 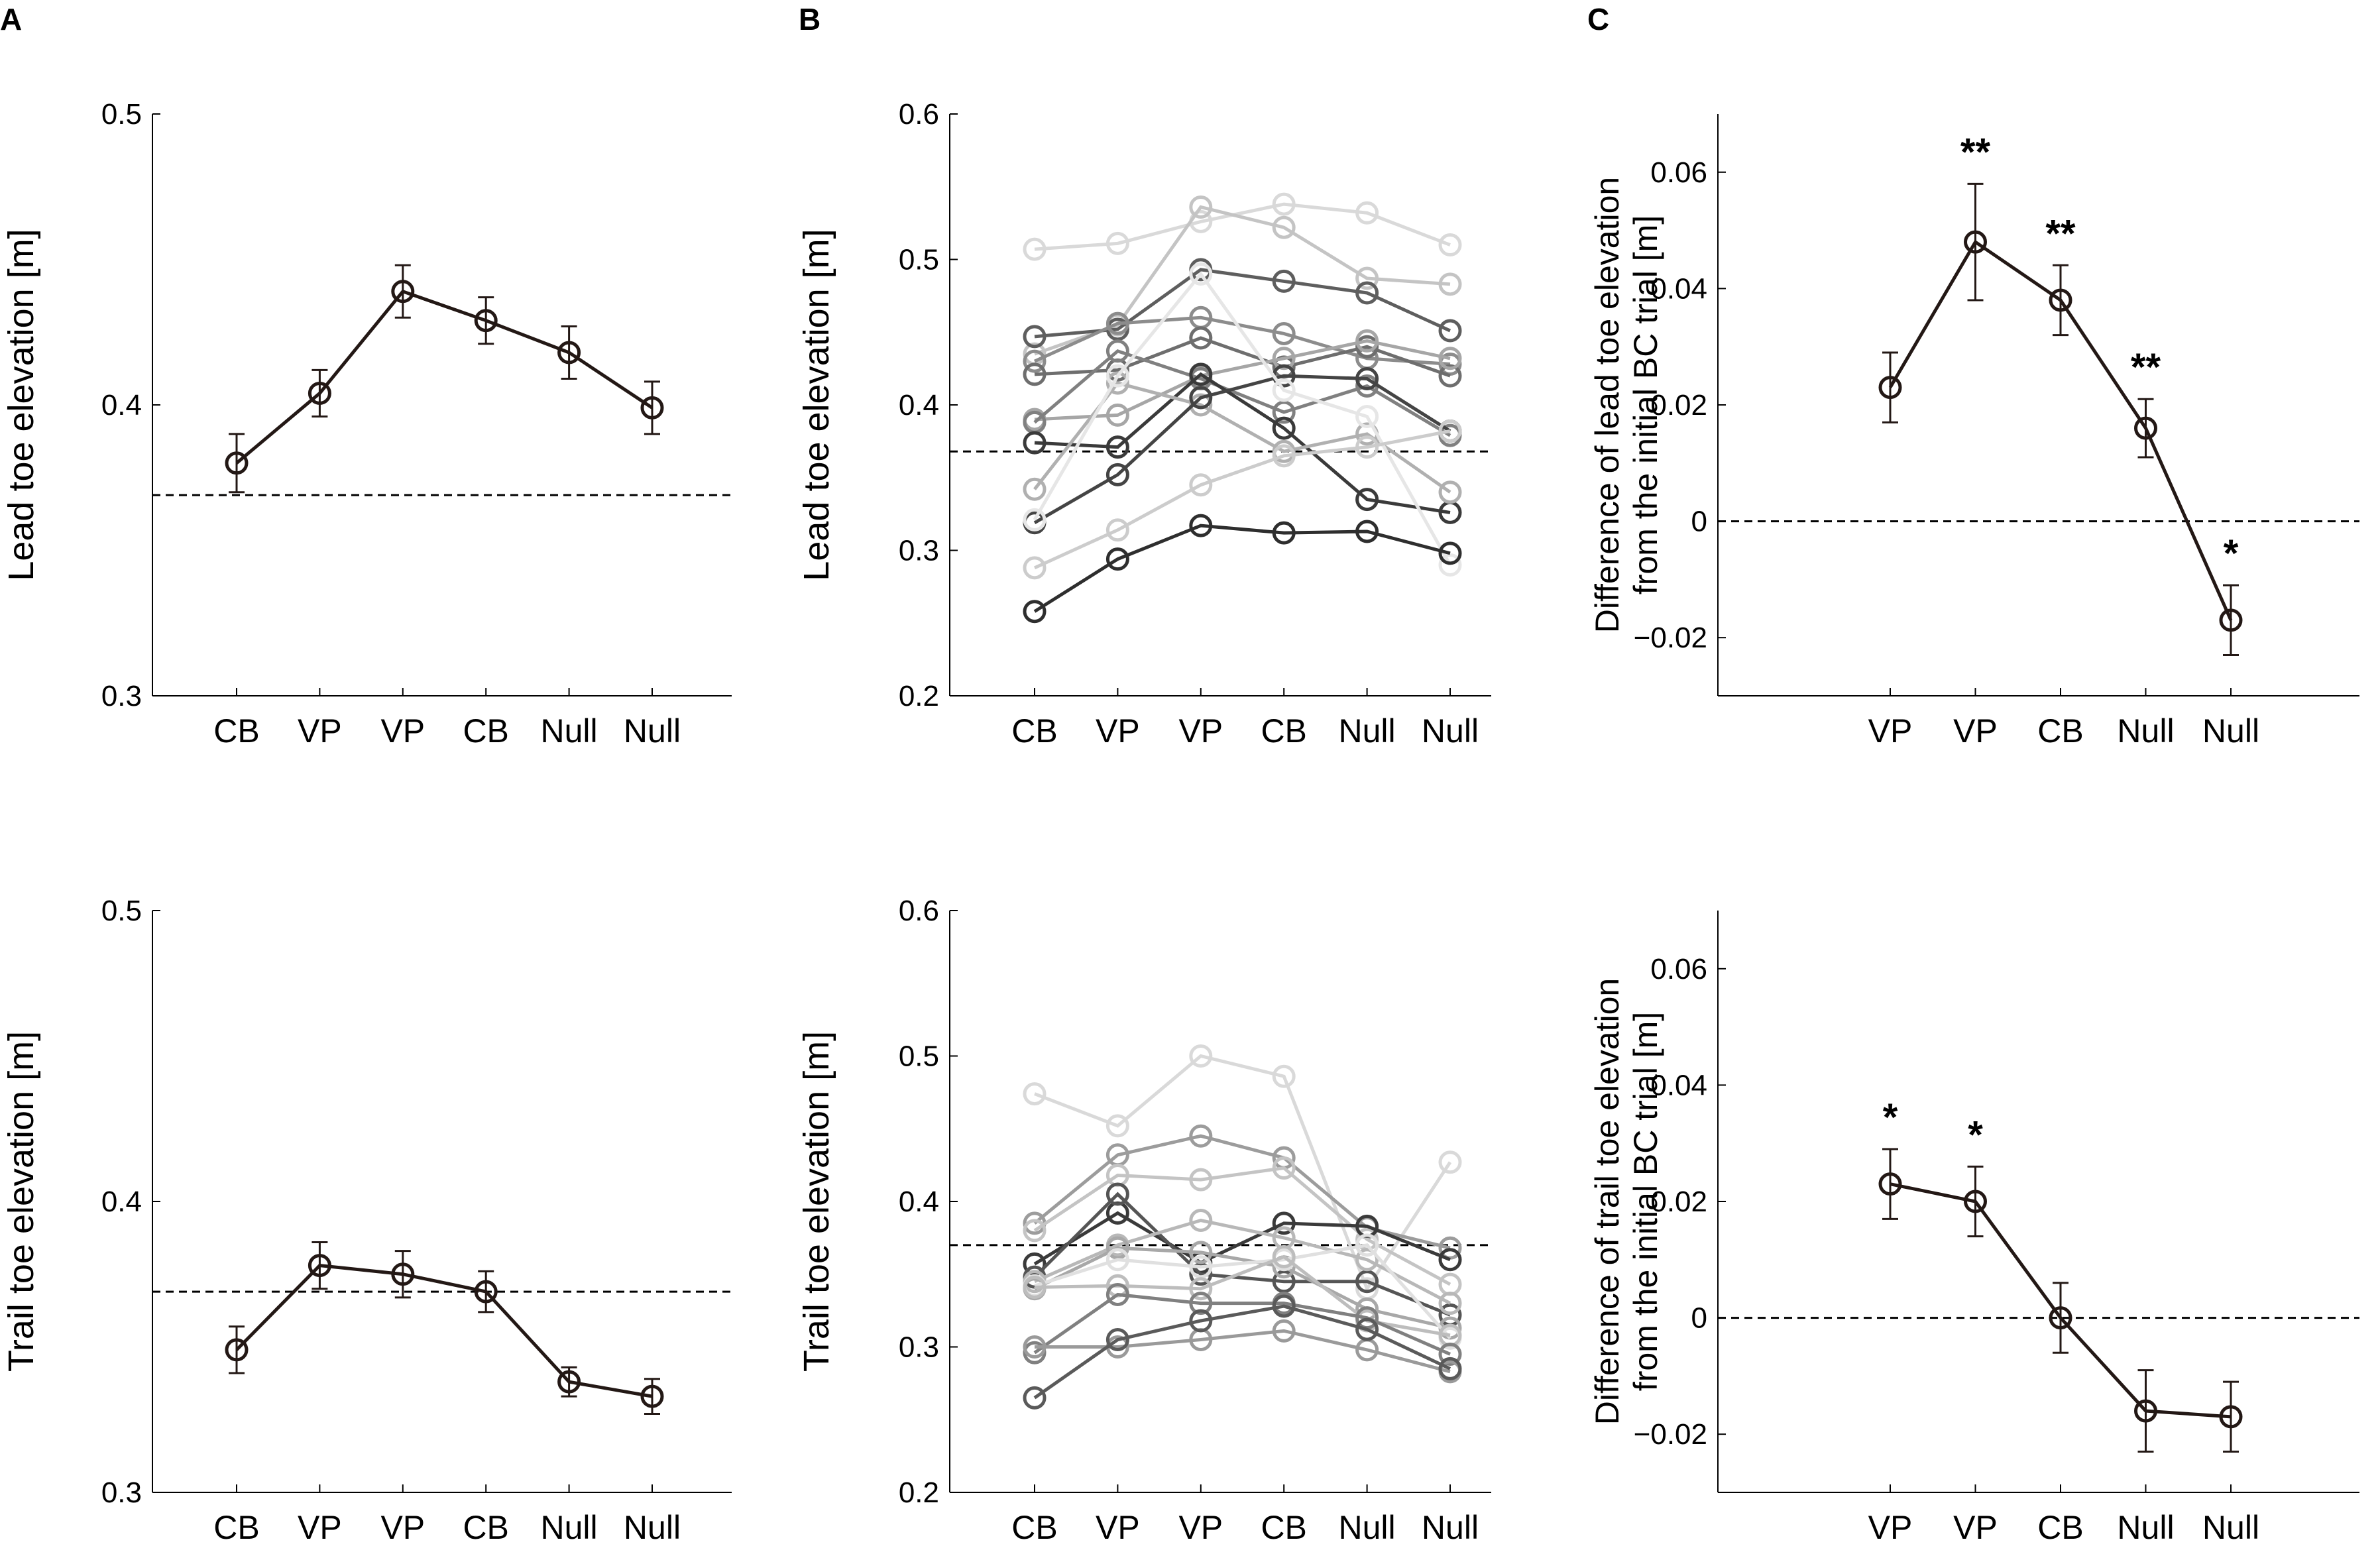 What do you see at coordinates (1678, 969) in the screenshot?
I see `y-tick-label: 0.06` at bounding box center [1678, 969].